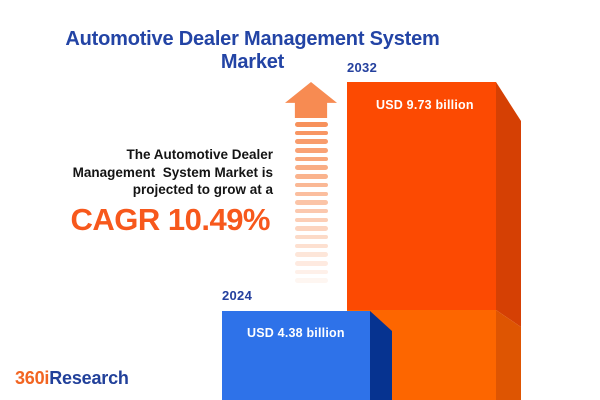 This screenshot has height=400, width=600. Describe the element at coordinates (89, 378) in the screenshot. I see `logo-part-research: Research` at that location.